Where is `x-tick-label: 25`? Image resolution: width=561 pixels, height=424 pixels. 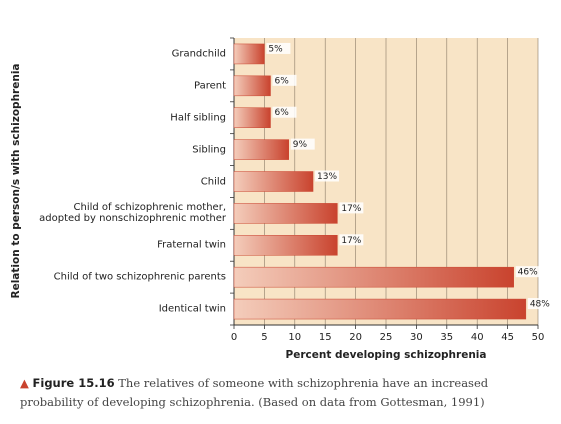 x-tick-label: 25 is located at coordinates (386, 337).